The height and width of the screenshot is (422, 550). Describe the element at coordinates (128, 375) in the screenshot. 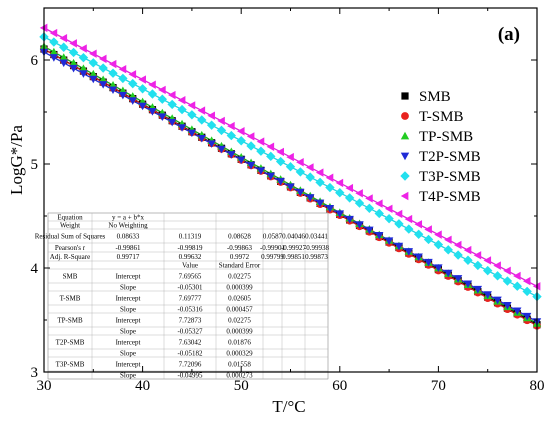

I see `table-cell: Slope` at that location.